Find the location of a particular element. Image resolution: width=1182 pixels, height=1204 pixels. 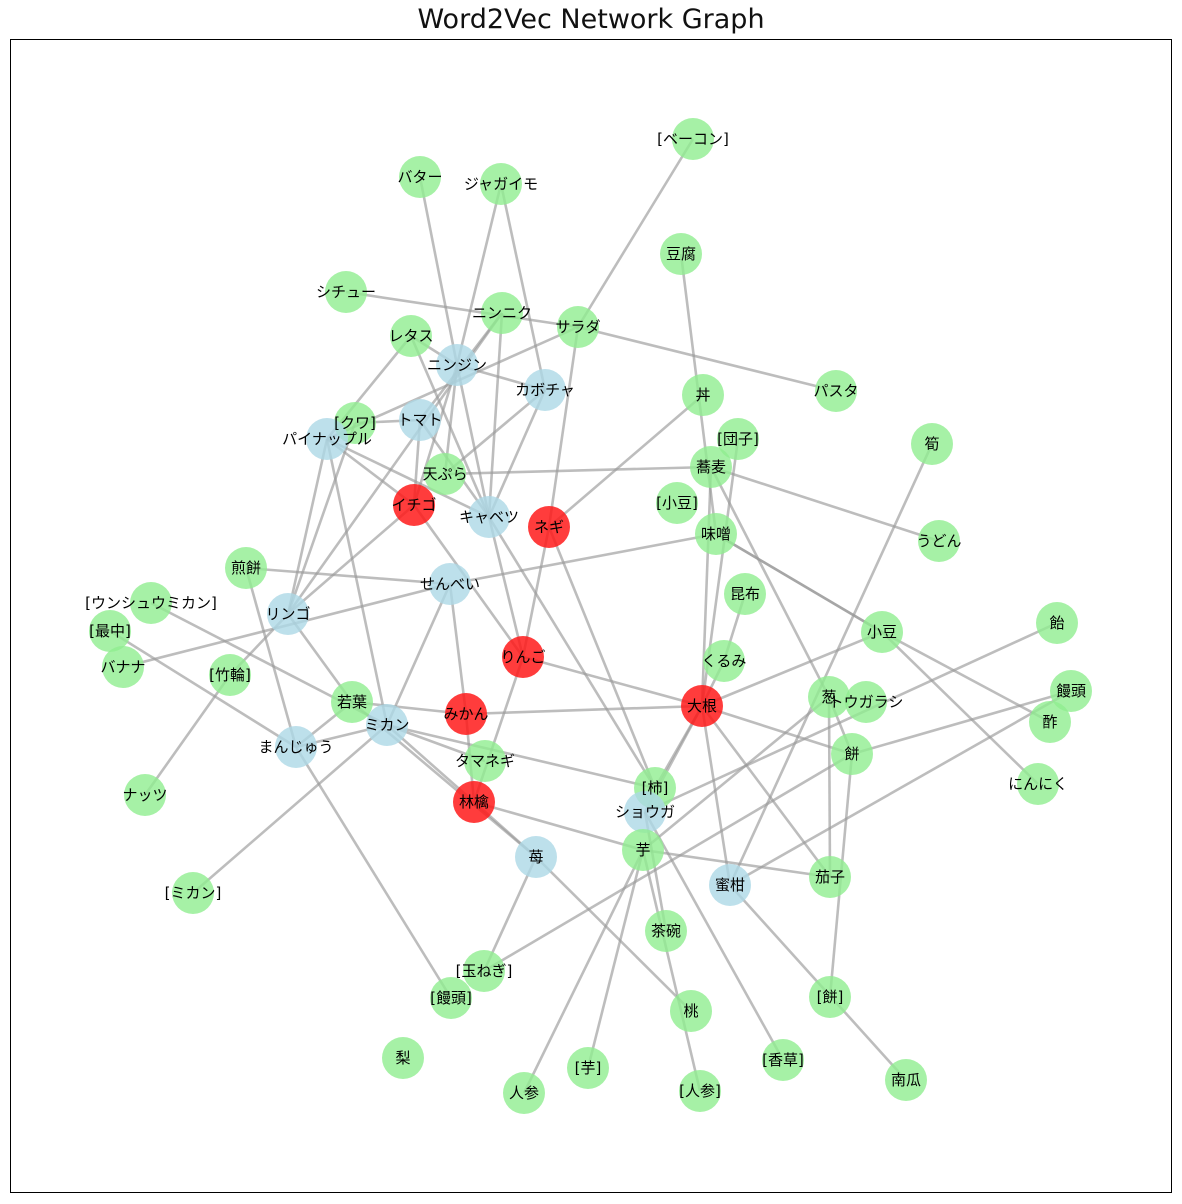

node-label: くるみ is located at coordinates (724, 661).